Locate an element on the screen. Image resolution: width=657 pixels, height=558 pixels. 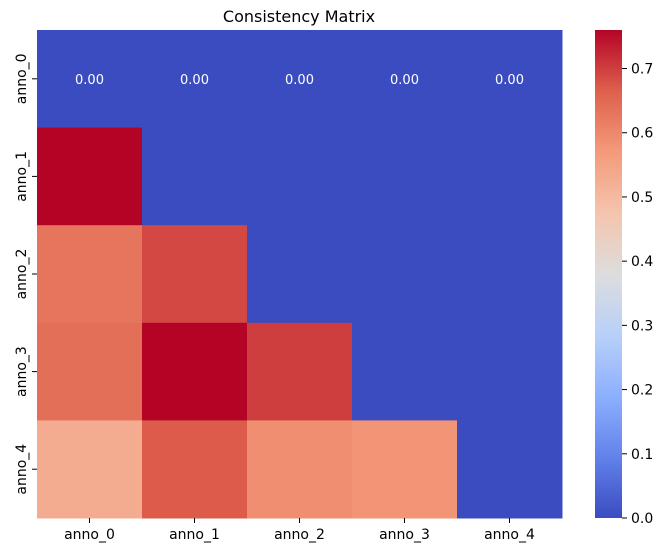
colorbar-gradient is located at coordinates (608, 274).